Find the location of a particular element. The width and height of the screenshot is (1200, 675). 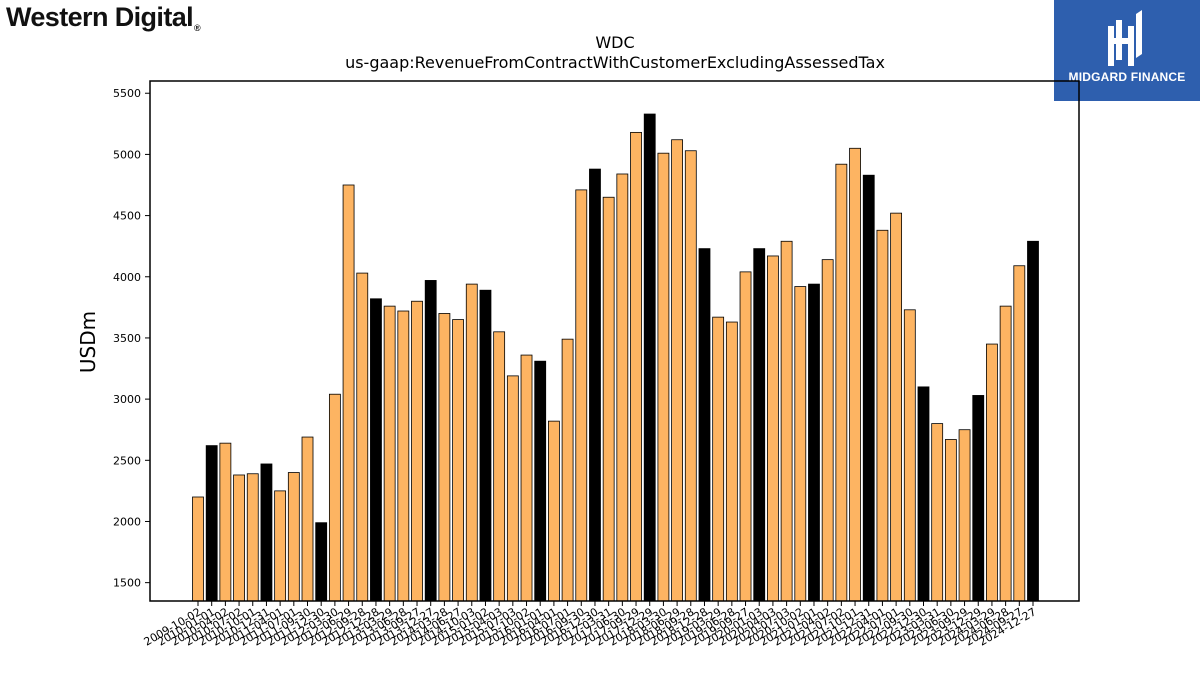

y-axis: 1500 2000 2500 3000 3500 4000 4500 5000 5500 is located at coordinates (131, 338).